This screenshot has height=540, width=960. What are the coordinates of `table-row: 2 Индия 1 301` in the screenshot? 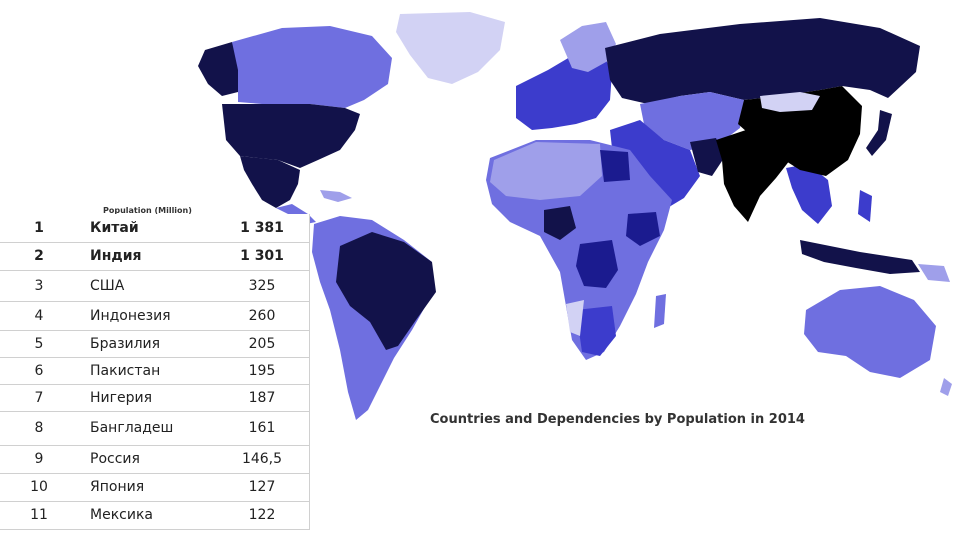 It's located at (155, 256).